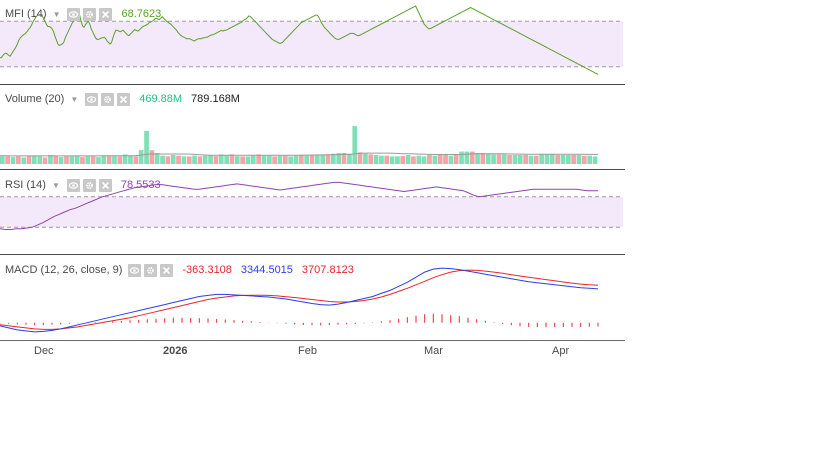  I want to click on mfi-plot, so click(311, 40).